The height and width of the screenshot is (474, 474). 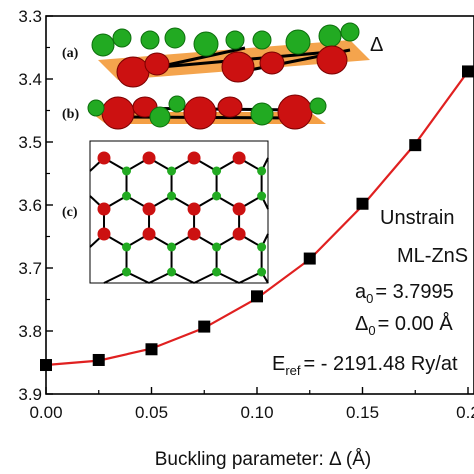 I want to click on panel-b-label: (b), so click(x=70, y=114).